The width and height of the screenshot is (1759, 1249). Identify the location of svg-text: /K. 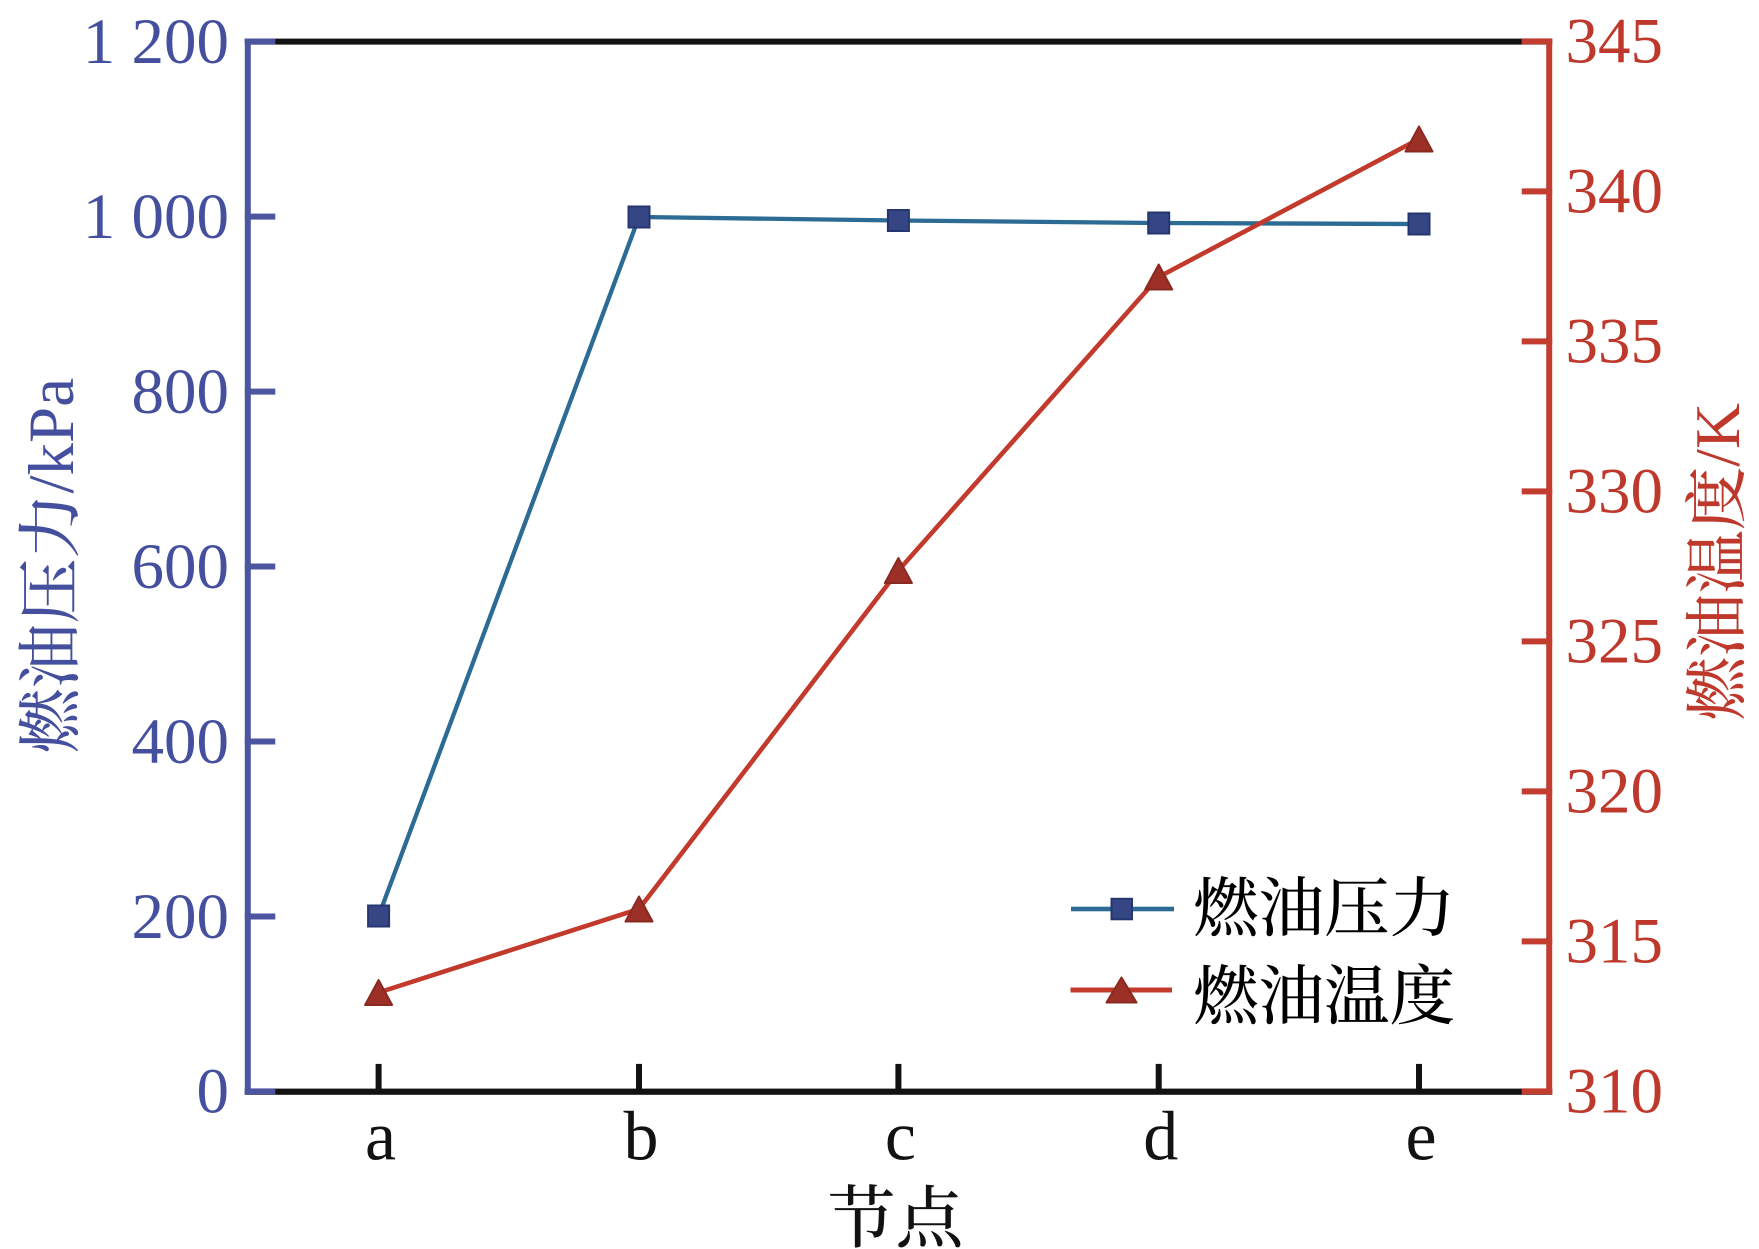
(1717, 435).